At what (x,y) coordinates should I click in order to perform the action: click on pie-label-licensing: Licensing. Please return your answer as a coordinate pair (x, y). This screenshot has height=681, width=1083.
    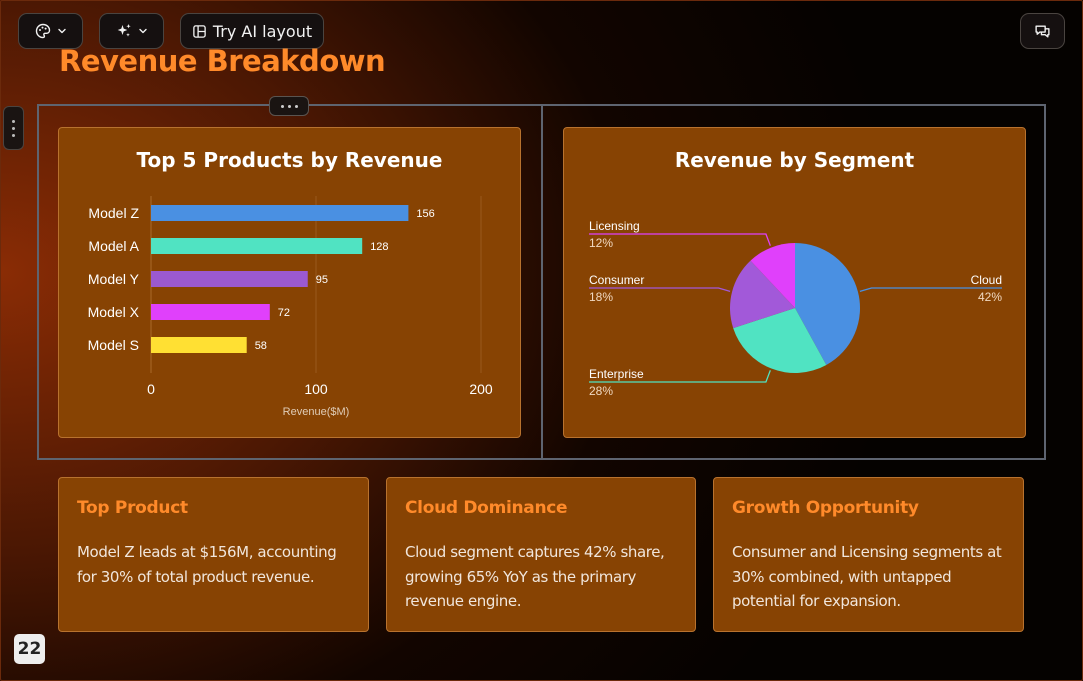
    Looking at the image, I should click on (614, 226).